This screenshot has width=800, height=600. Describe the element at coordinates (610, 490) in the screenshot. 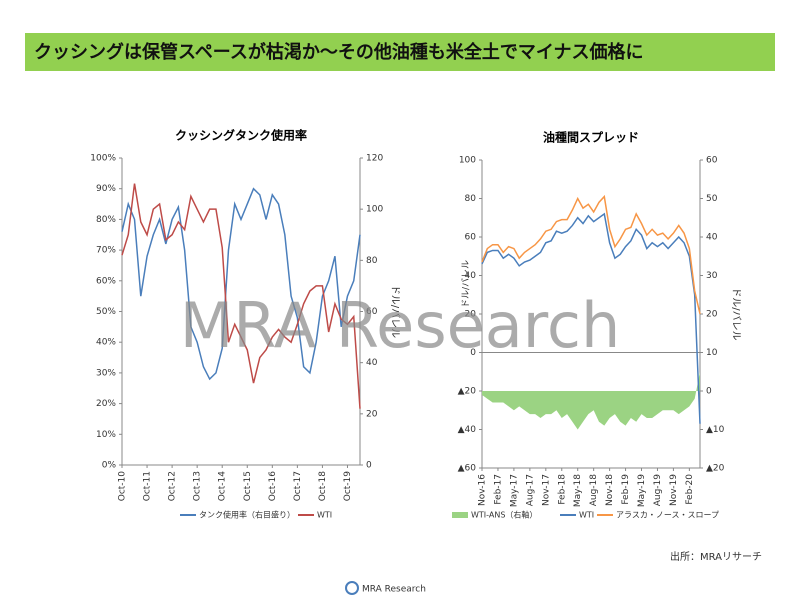

I see `x-tick-label: Nov-18` at that location.